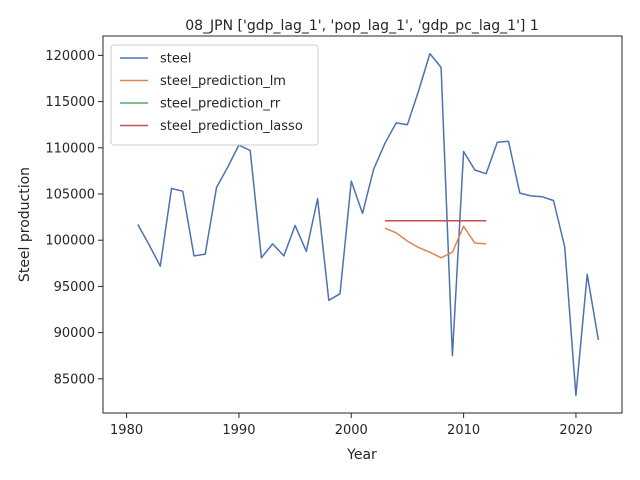 The image size is (640, 480). What do you see at coordinates (70, 56) in the screenshot?
I see `y-tick-label-7: 120000` at bounding box center [70, 56].